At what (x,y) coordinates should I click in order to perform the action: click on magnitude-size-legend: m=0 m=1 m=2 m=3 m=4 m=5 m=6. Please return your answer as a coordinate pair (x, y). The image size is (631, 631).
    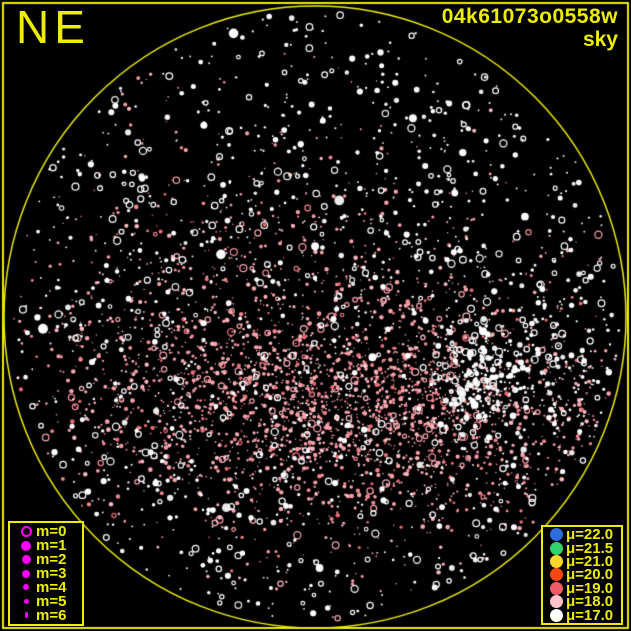
    Looking at the image, I should click on (46, 573).